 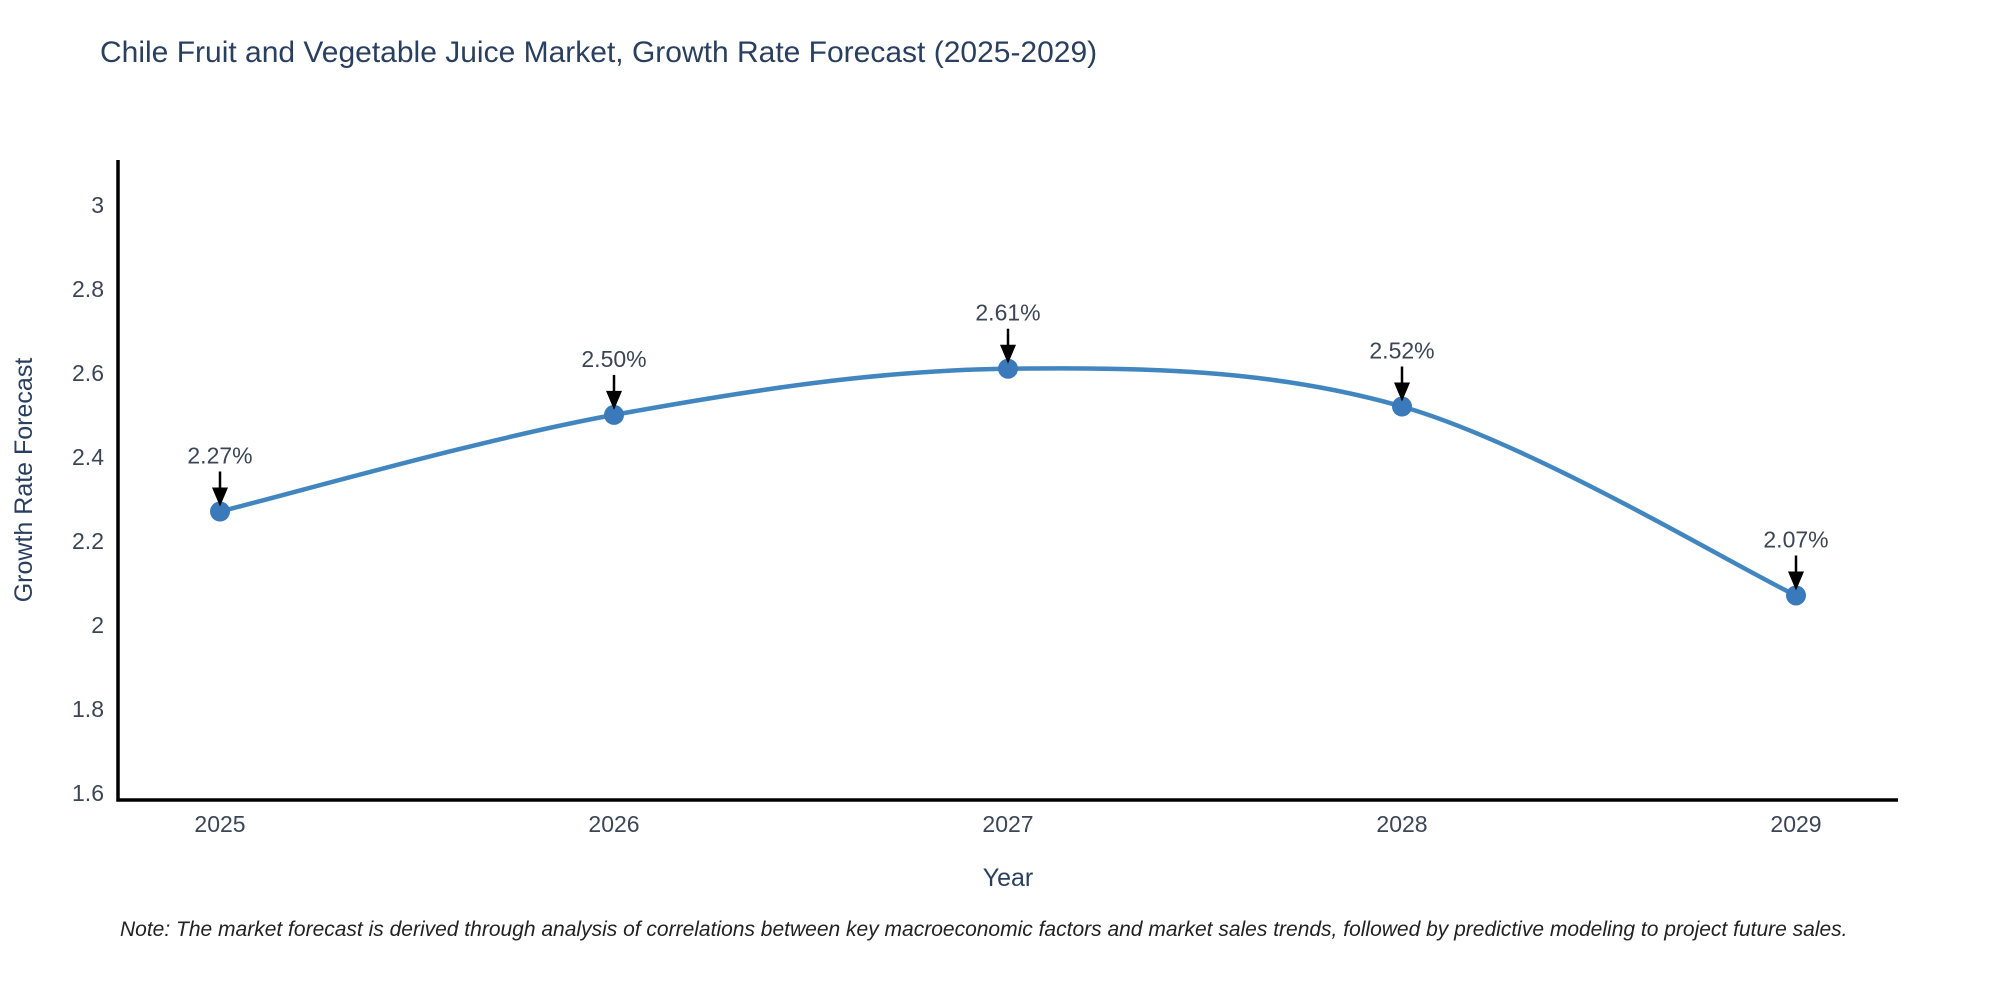 I want to click on point-annotation: 2.50%, so click(x=613, y=359).